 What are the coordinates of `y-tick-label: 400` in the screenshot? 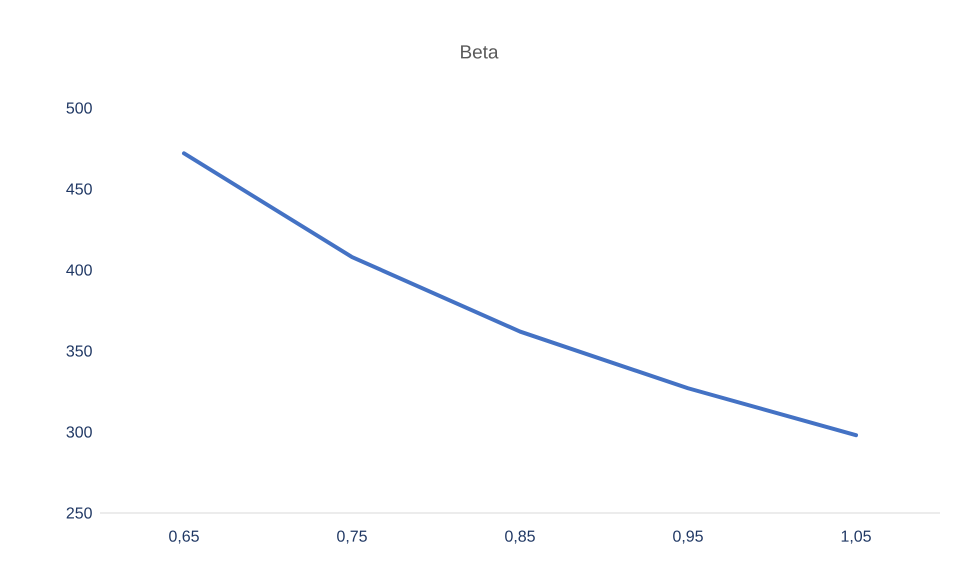 It's located at (79, 270).